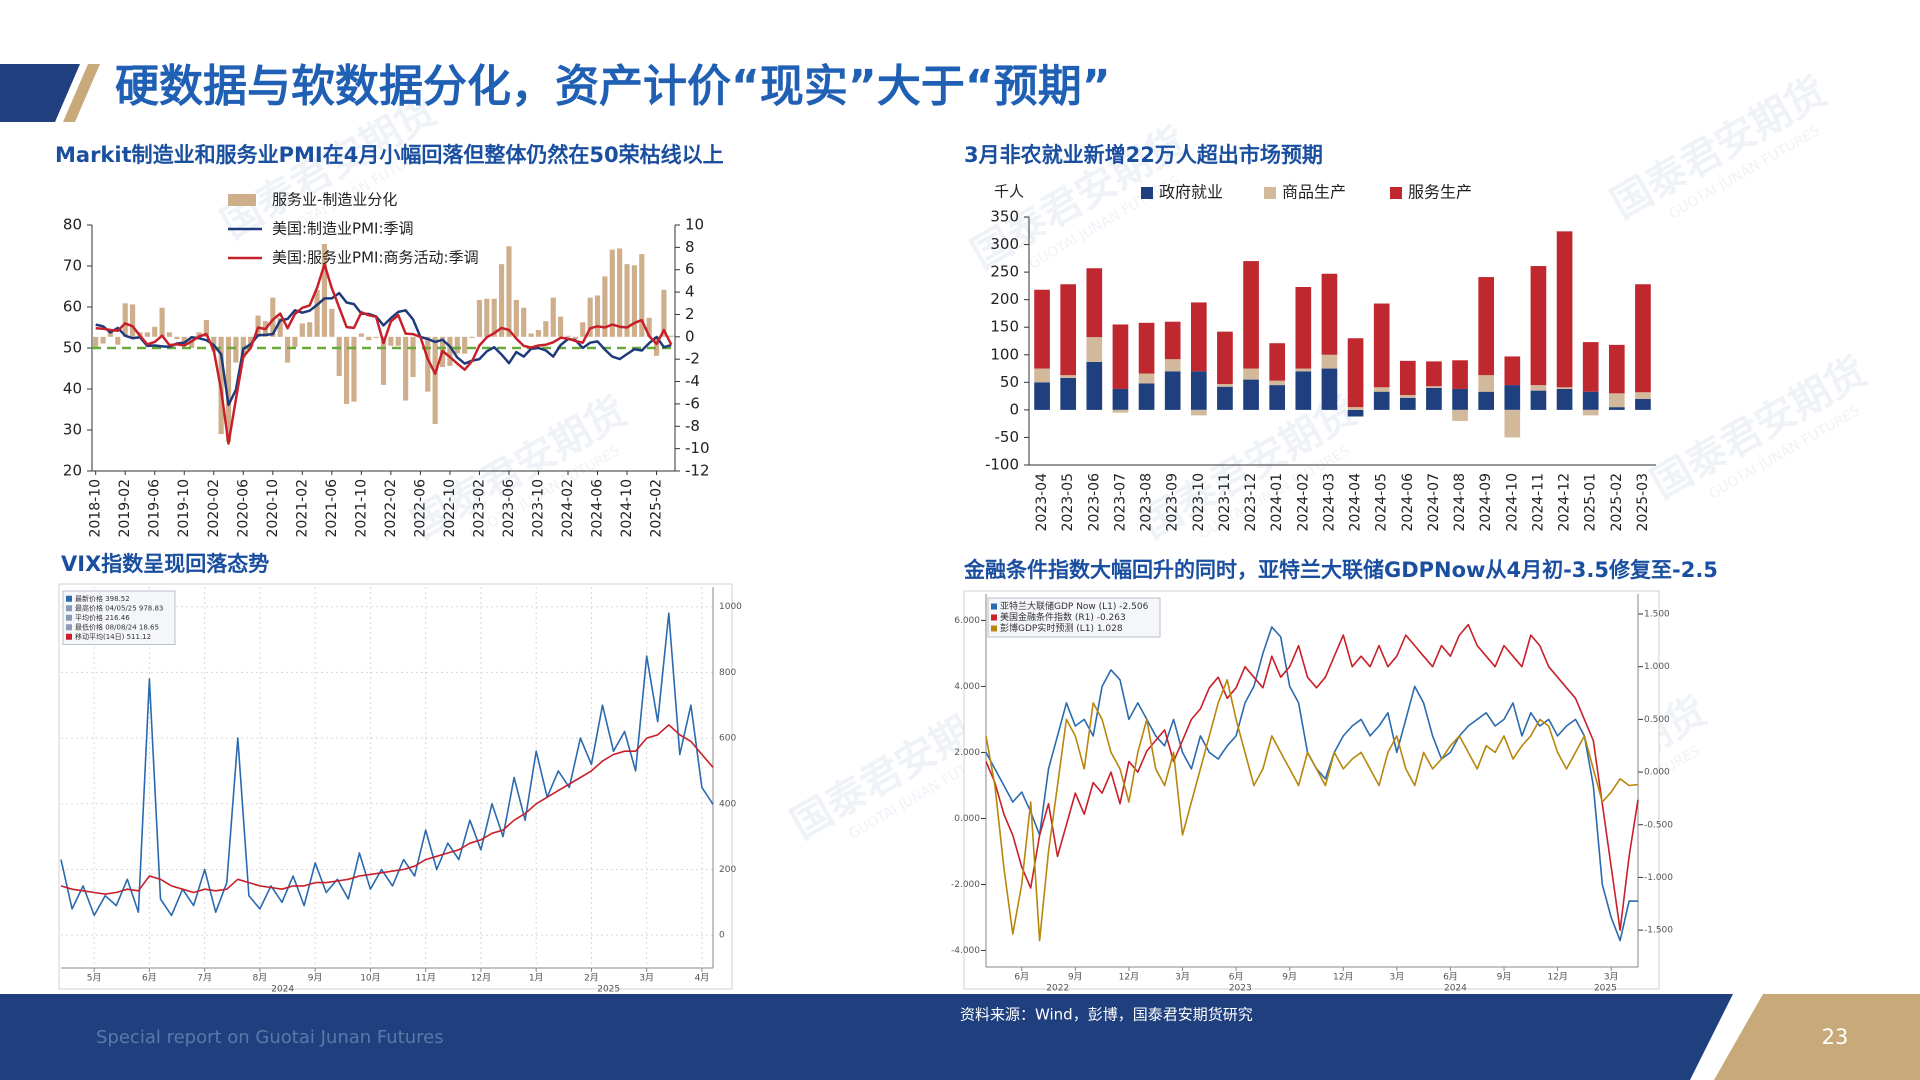 The image size is (1920, 1080). What do you see at coordinates (591, 978) in the screenshot?
I see `x-tick-label: 2月` at bounding box center [591, 978].